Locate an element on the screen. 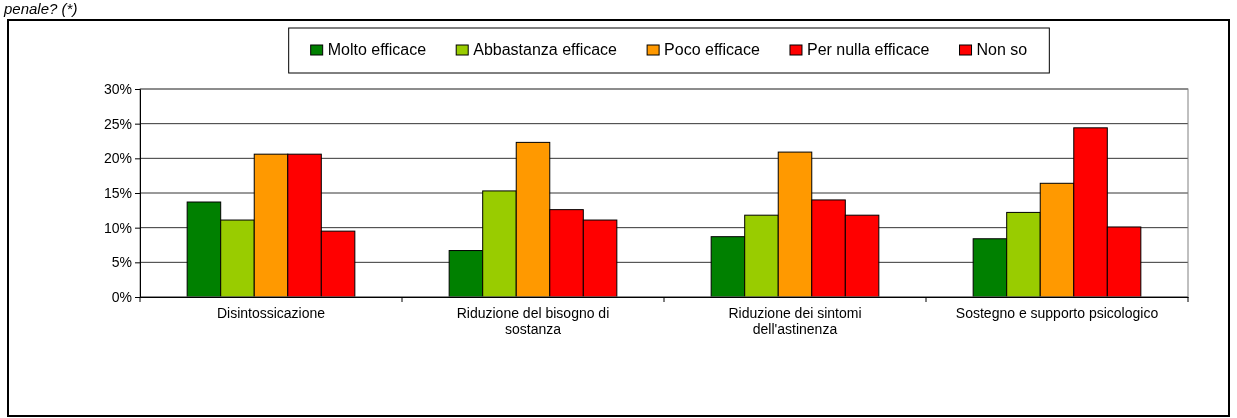  y-tick-label: 15% is located at coordinates (117, 192).